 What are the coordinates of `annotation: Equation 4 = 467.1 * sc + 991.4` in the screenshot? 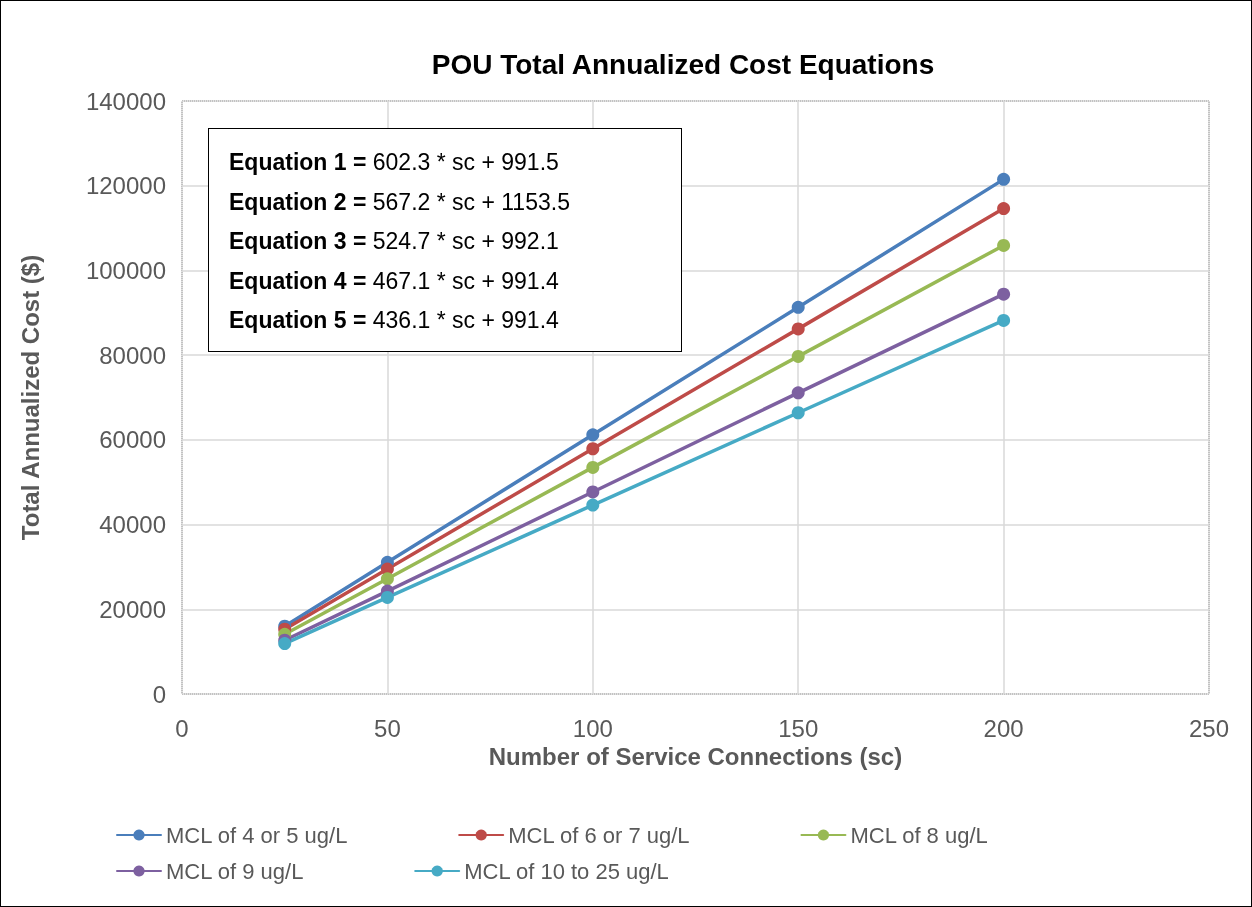 It's located at (394, 281).